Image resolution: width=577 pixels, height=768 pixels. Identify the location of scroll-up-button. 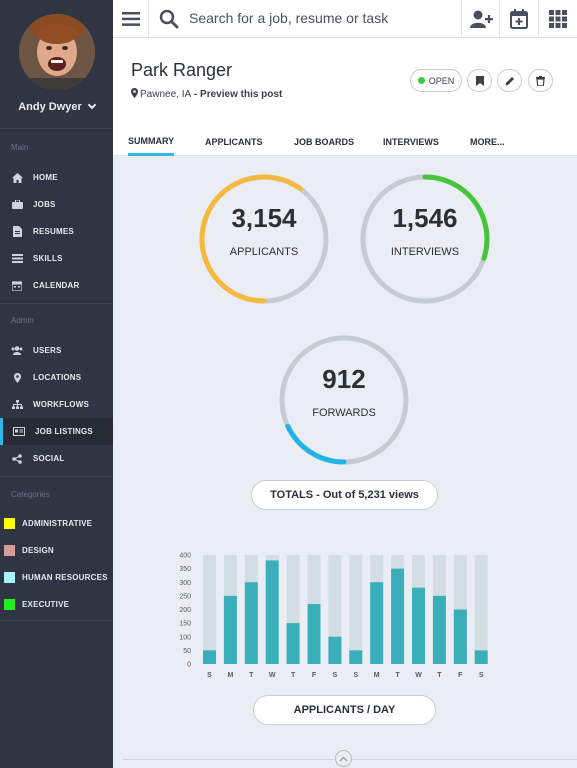
(343, 758).